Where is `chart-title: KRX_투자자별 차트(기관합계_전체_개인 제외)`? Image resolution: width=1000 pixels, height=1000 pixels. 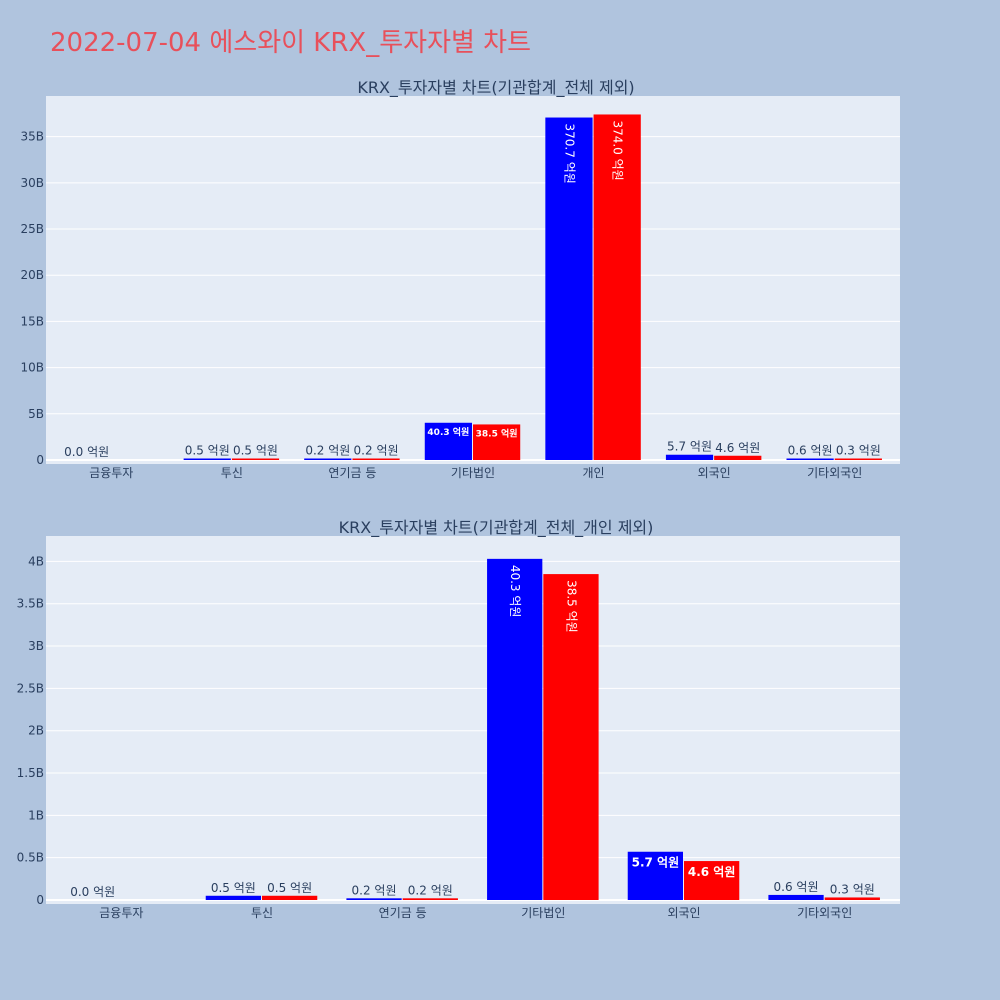
chart-title: KRX_투자자별 차트(기관합계_전체_개인 제외) is located at coordinates (496, 528).